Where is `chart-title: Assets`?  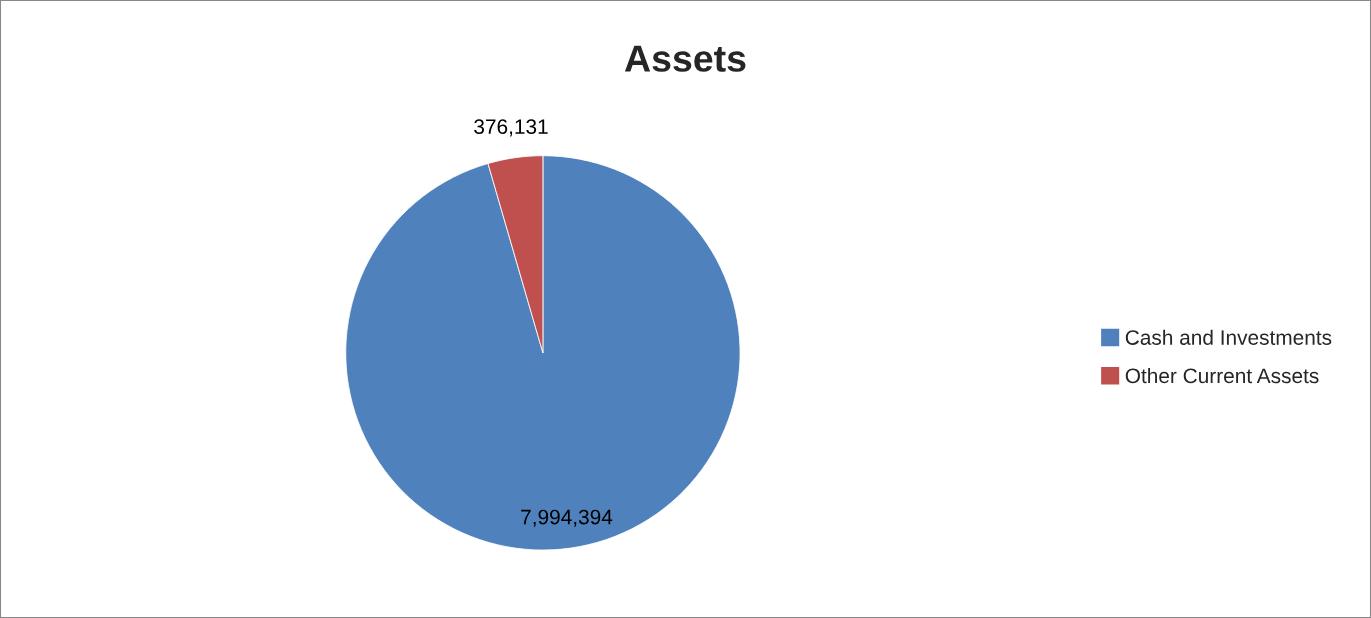 chart-title: Assets is located at coordinates (685, 58).